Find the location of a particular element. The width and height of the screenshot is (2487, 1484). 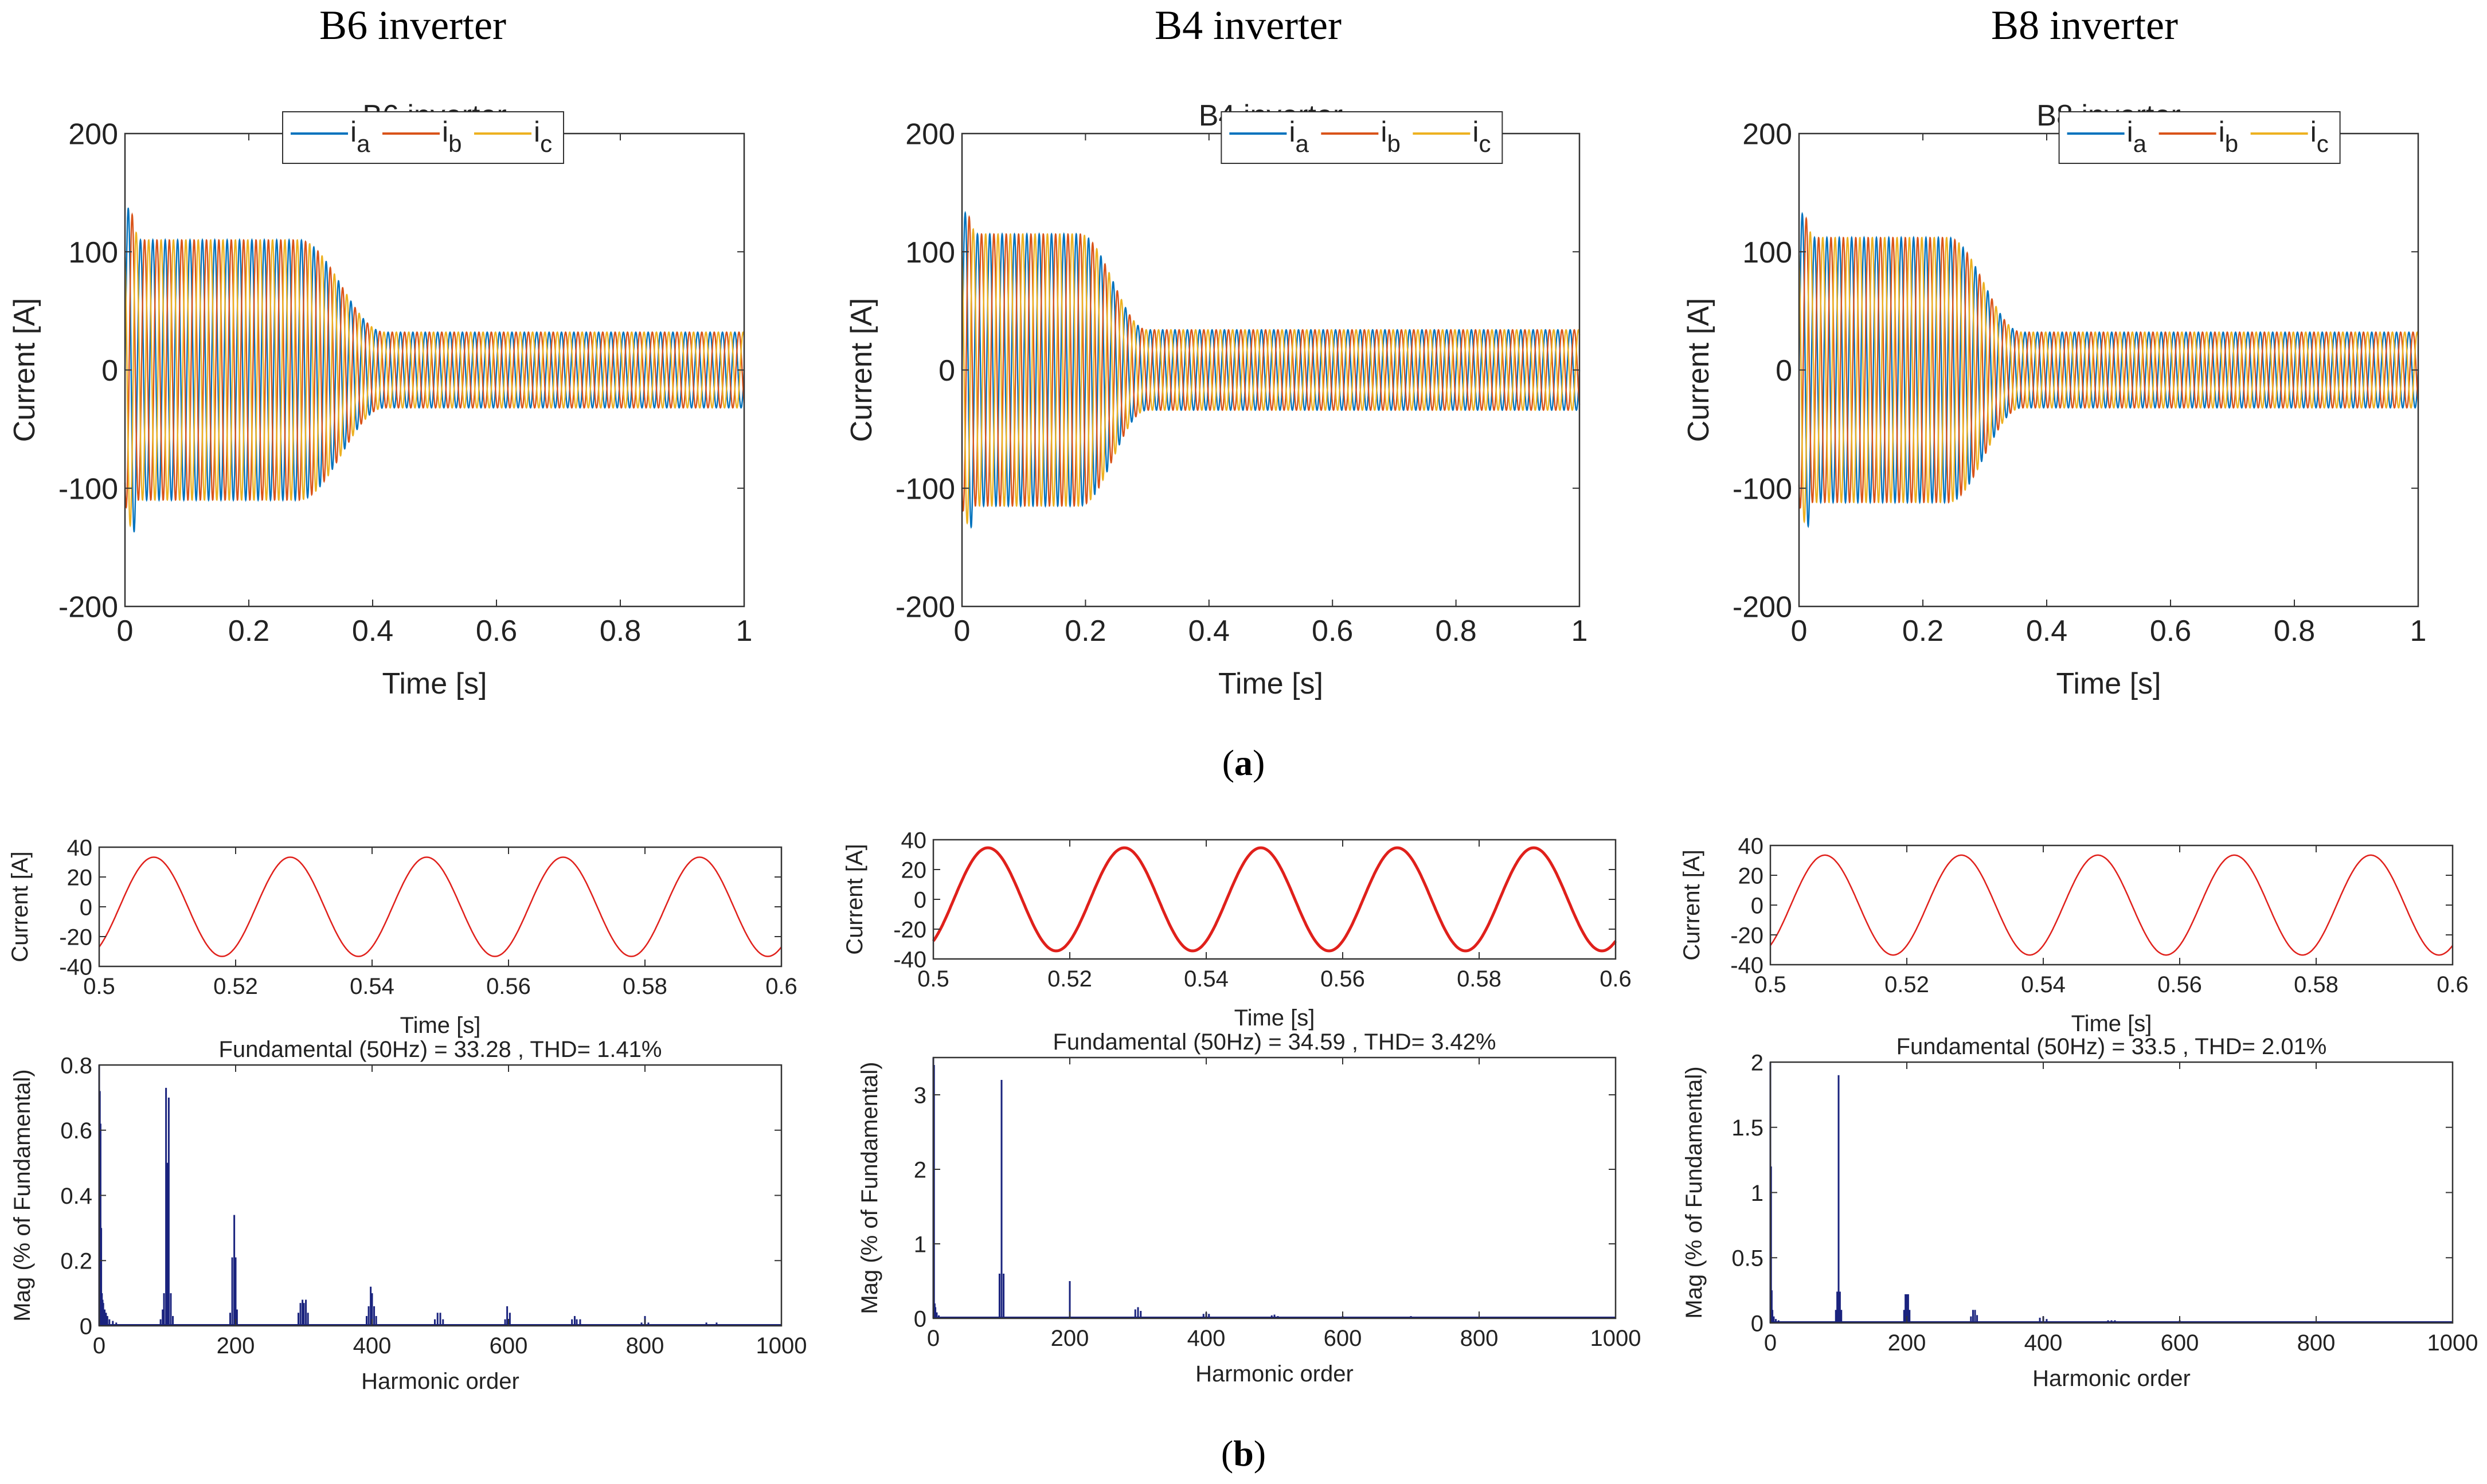

x-tick-label: 1000 is located at coordinates (781, 1345).